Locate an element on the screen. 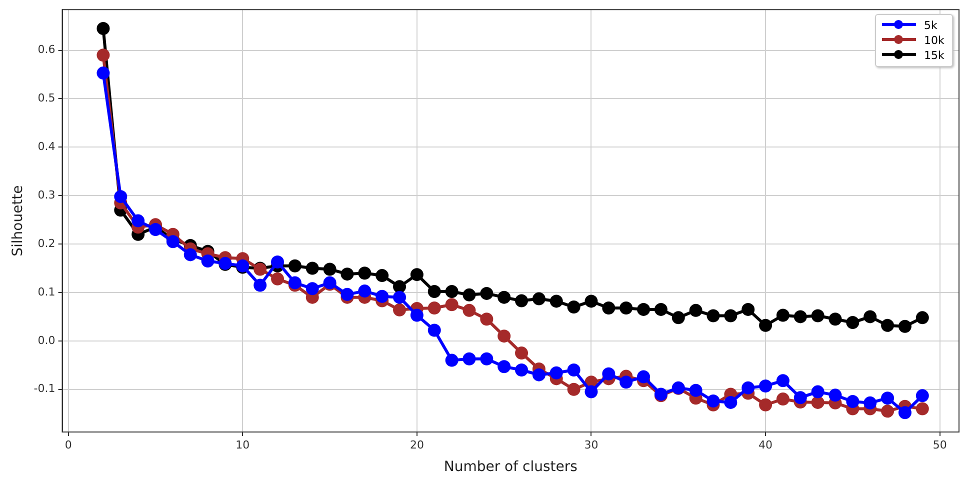  legend-label: 15k is located at coordinates (934, 55).